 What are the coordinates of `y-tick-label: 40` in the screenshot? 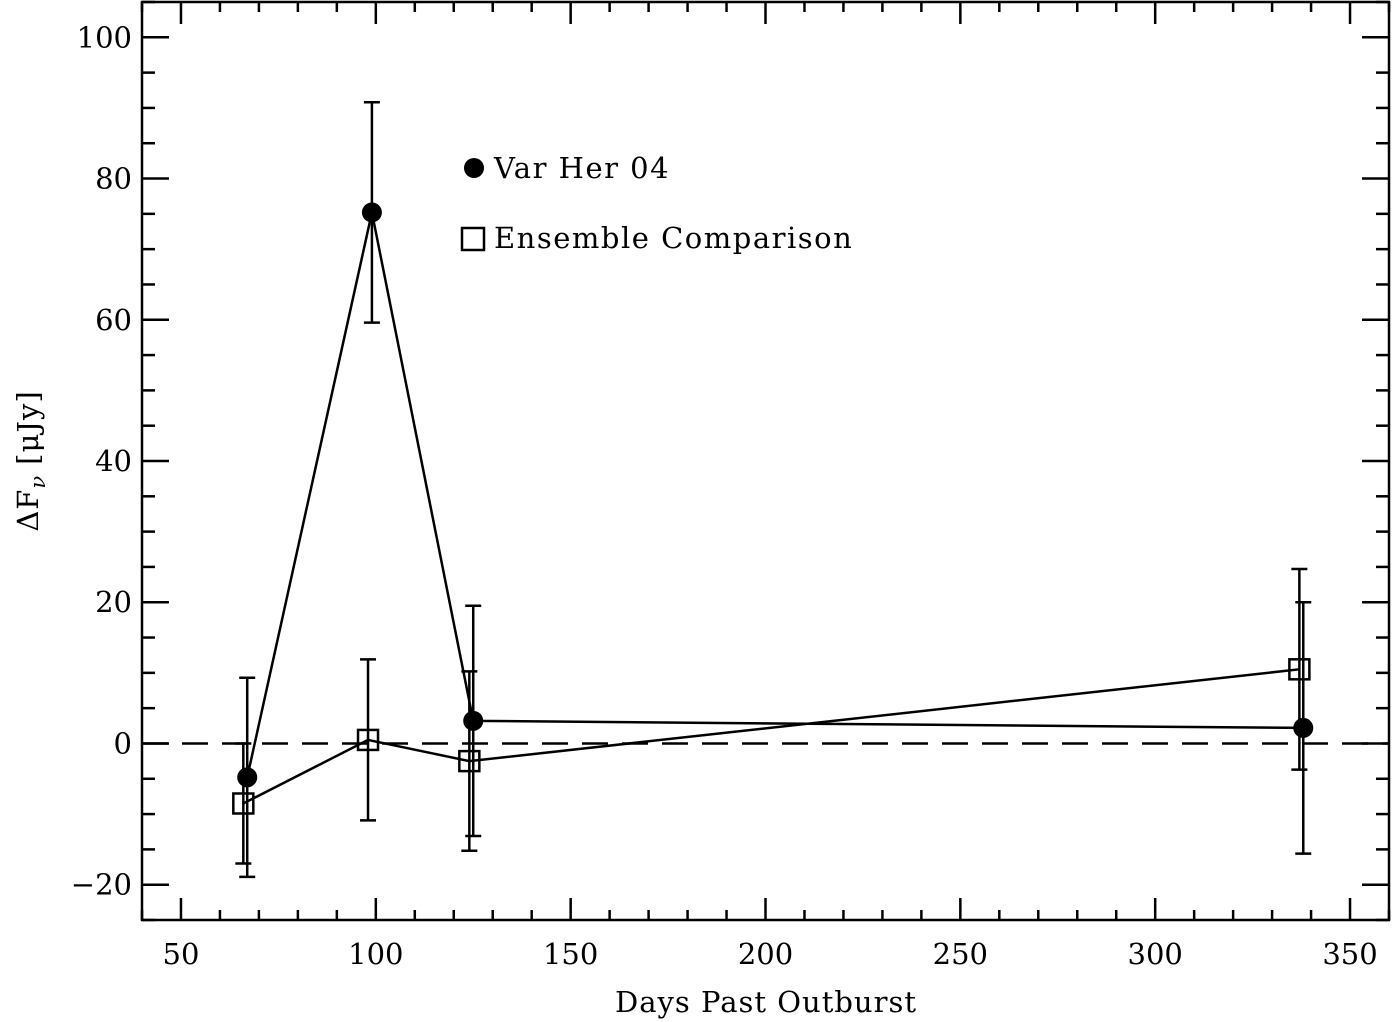 It's located at (113, 461).